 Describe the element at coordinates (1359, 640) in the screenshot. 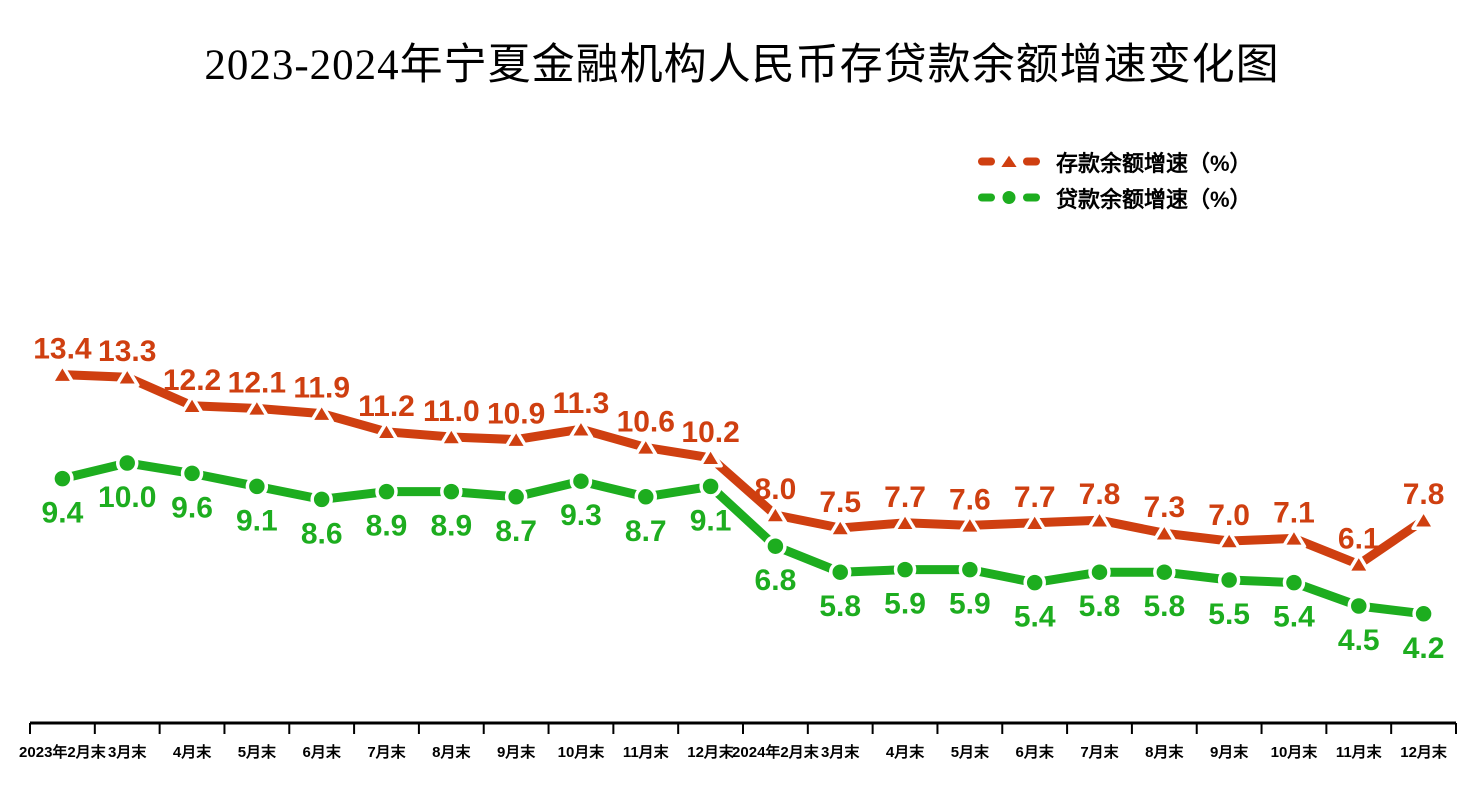

I see `data-label: 4.5` at that location.